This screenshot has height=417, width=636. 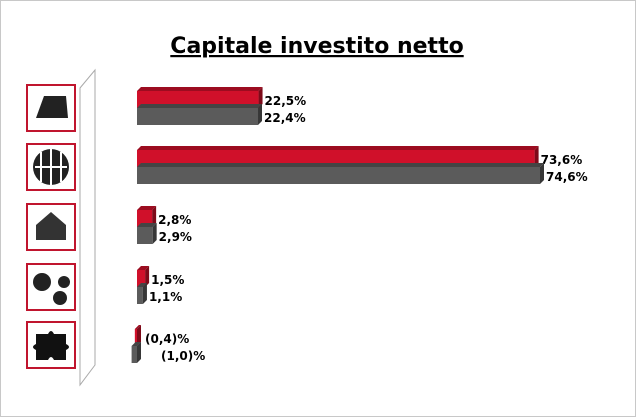 What do you see at coordinates (52, 107) in the screenshot?
I see `train-shape` at bounding box center [52, 107].